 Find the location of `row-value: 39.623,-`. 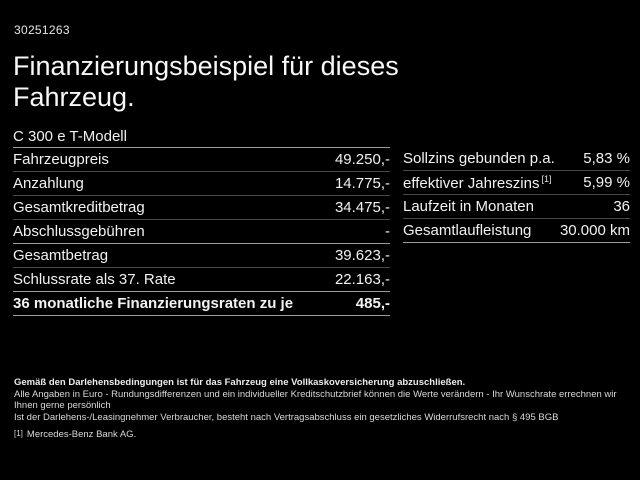

row-value: 39.623,- is located at coordinates (362, 255).